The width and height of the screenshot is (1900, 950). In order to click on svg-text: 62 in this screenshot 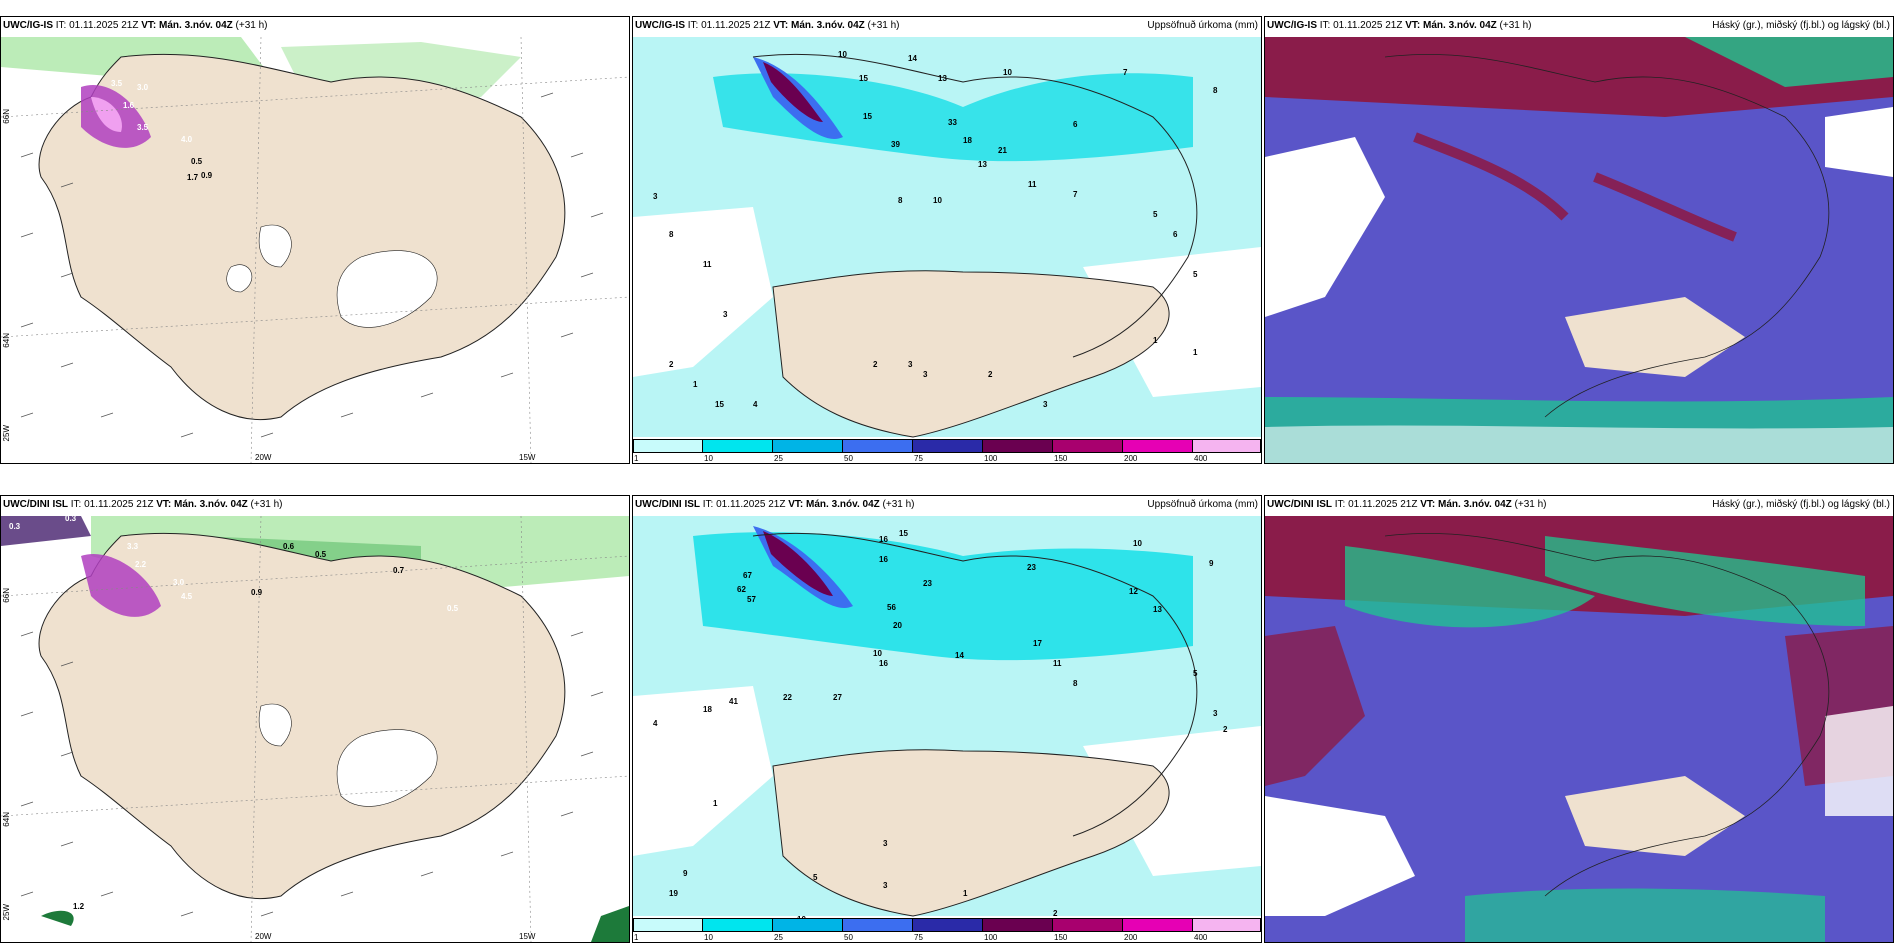, I will do `click(741, 589)`.